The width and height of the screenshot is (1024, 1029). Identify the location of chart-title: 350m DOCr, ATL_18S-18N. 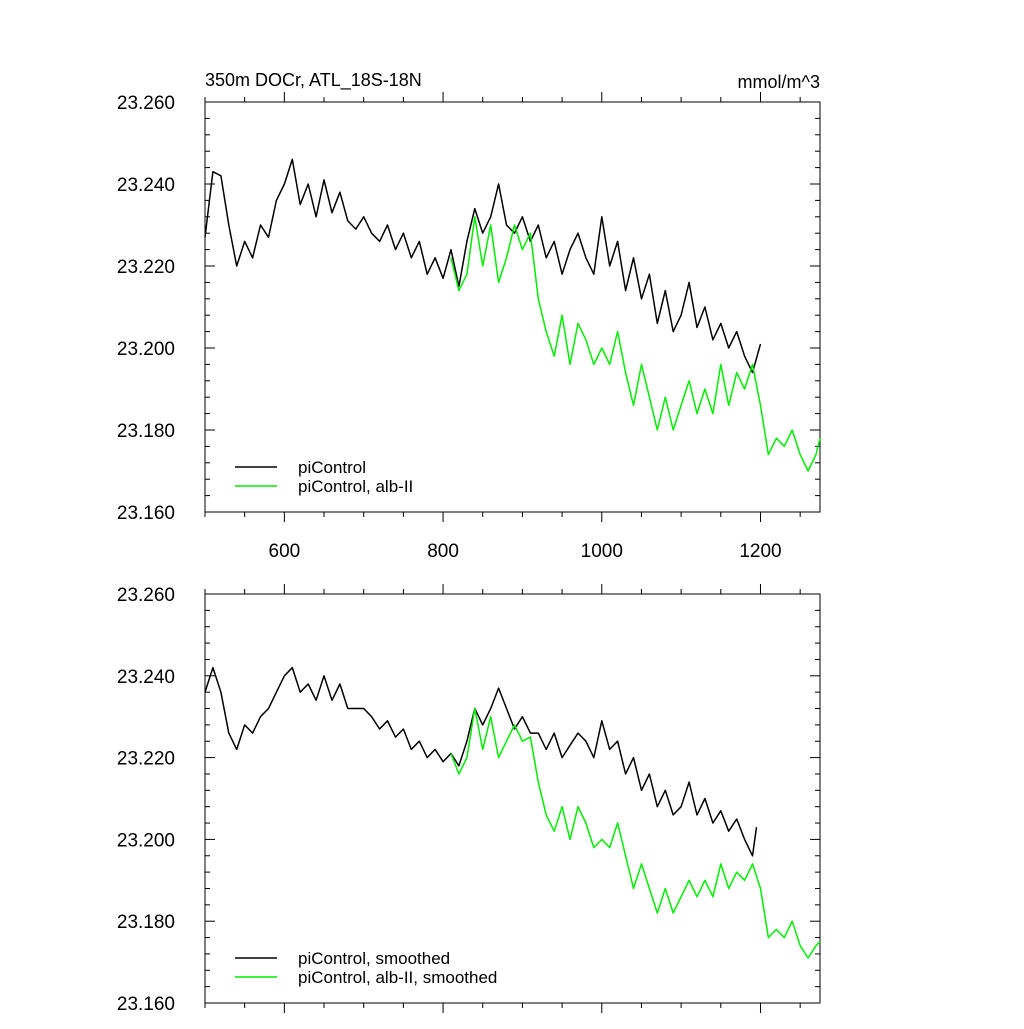
(313, 80).